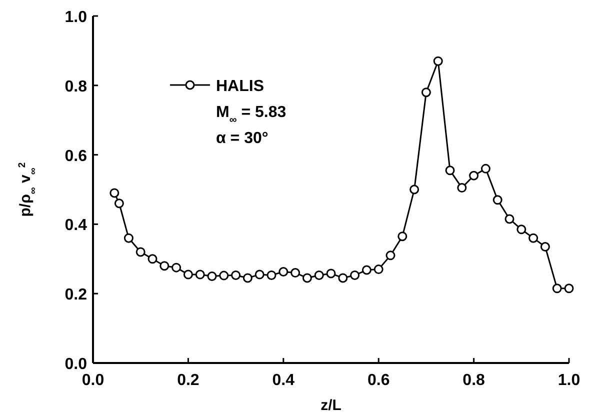 This screenshot has width=593, height=414. Describe the element at coordinates (76, 225) in the screenshot. I see `y-tick-label: 0.4` at that location.